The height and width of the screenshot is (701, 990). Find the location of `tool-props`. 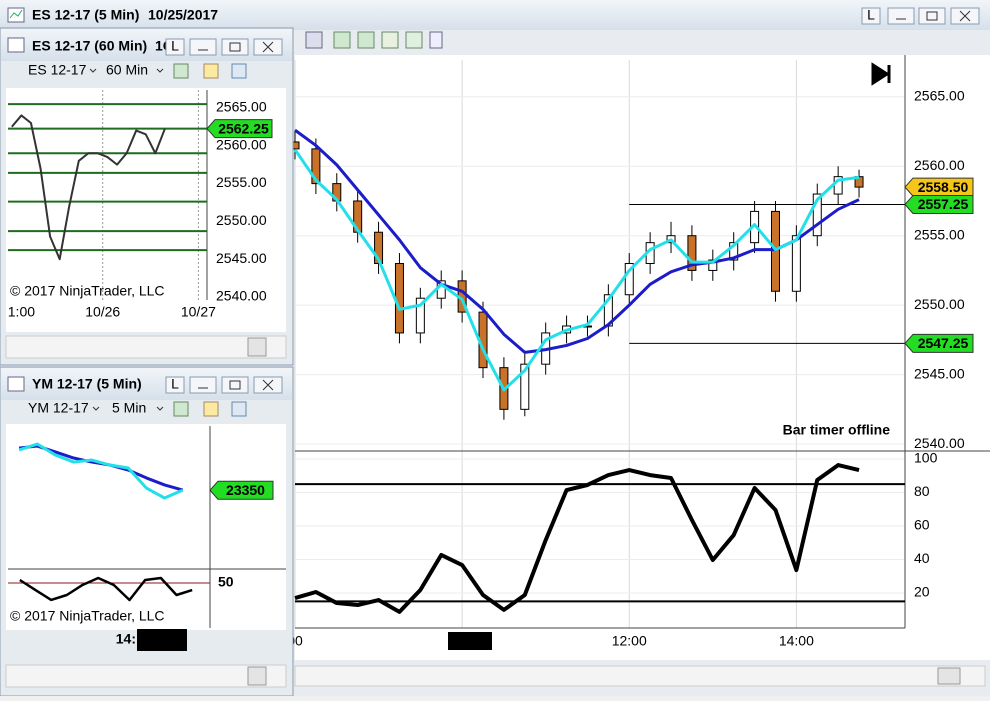

tool-props is located at coordinates (436, 40).